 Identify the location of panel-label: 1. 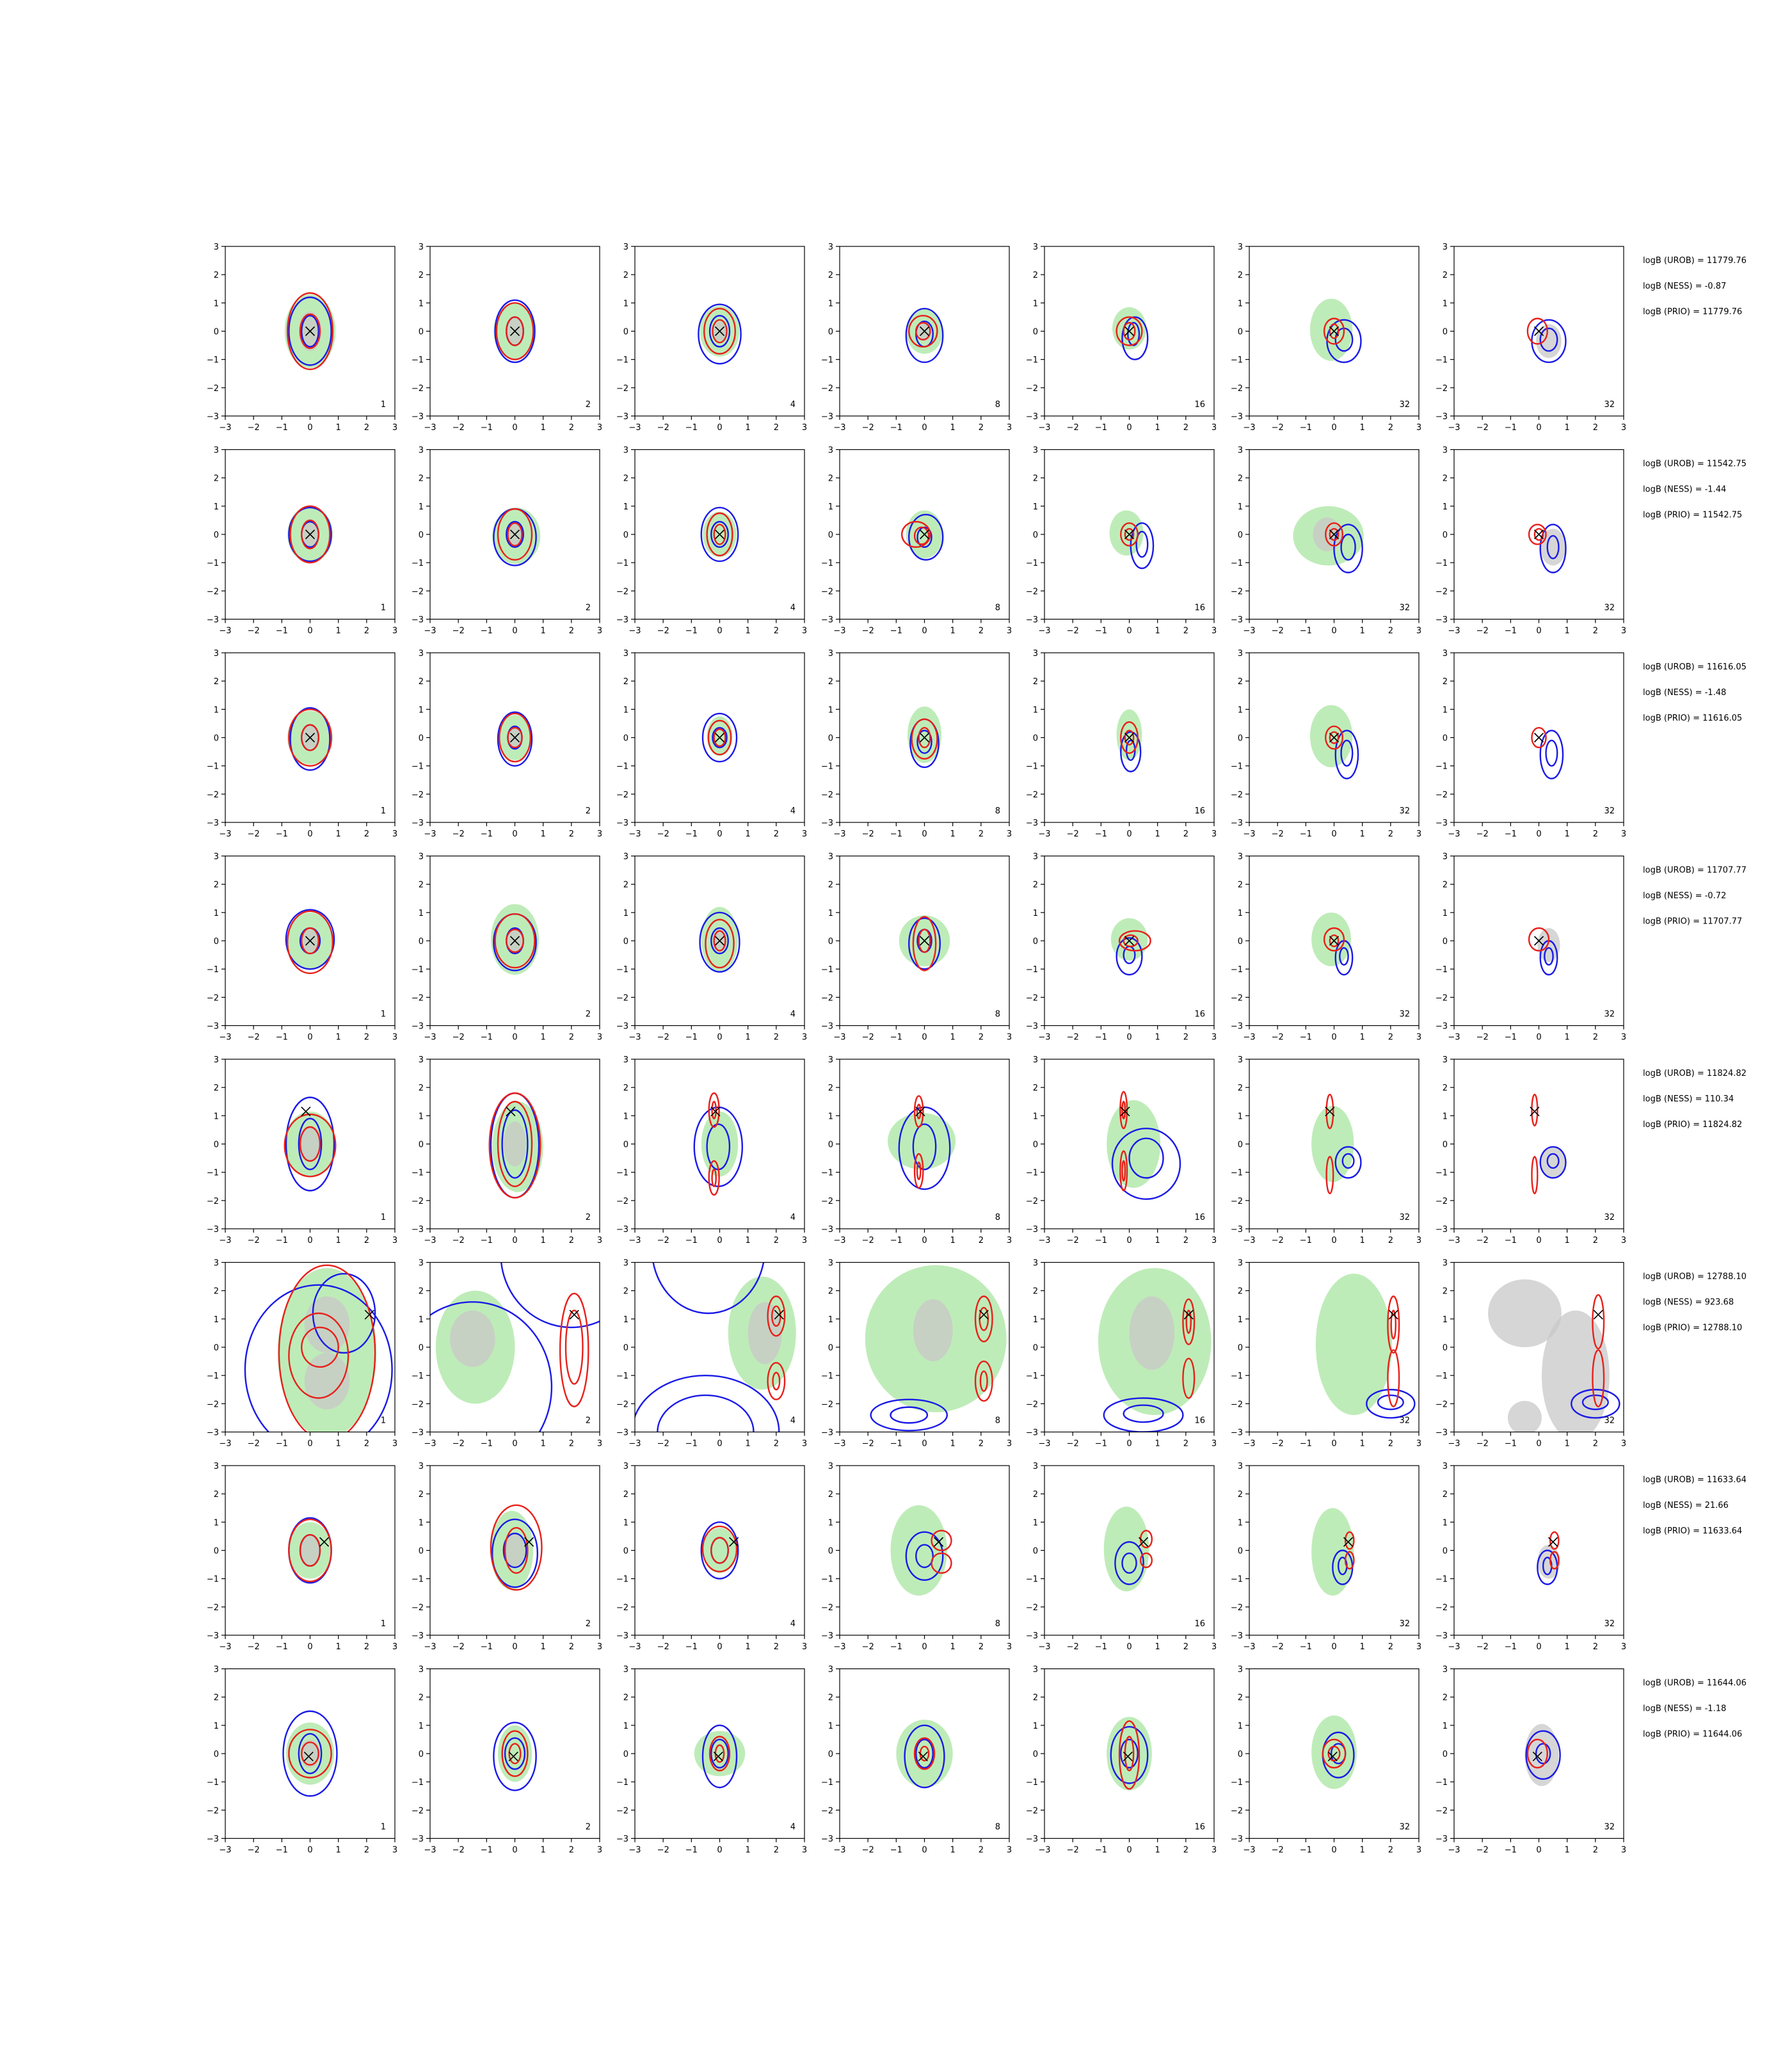
(383, 1827).